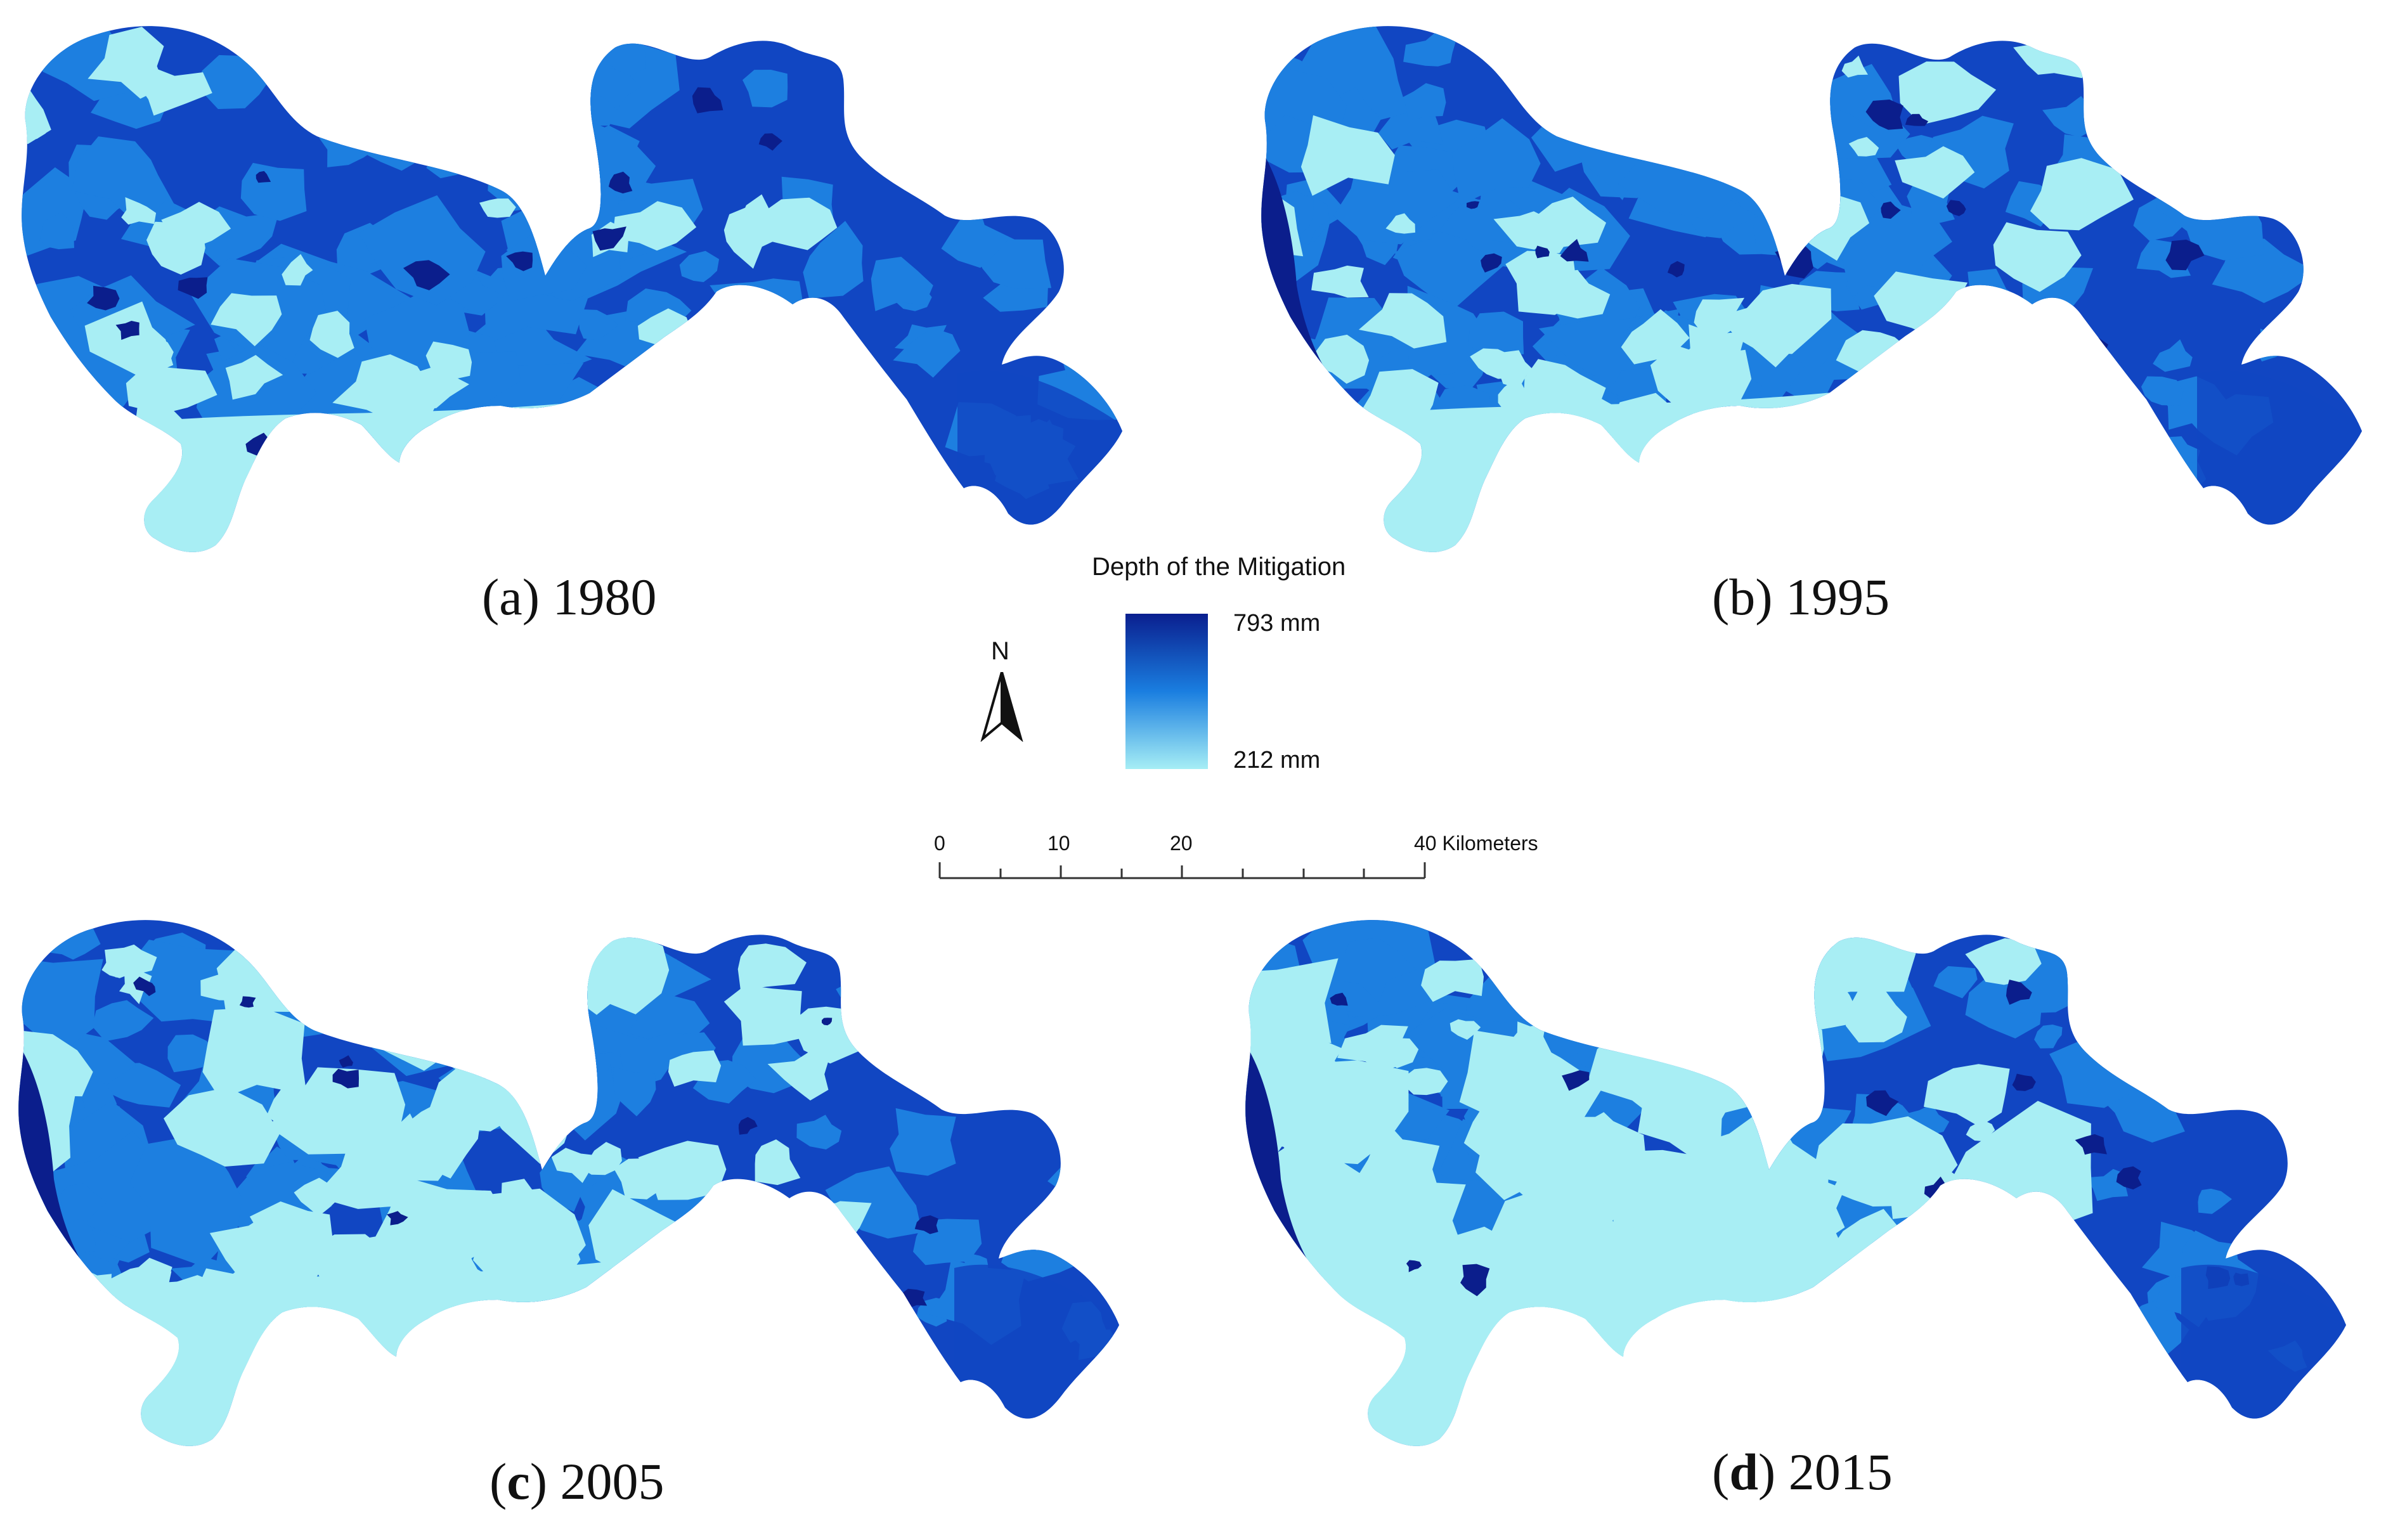 The image size is (2386, 1540). Describe the element at coordinates (1000, 651) in the screenshot. I see `north-arrow-letter: N` at that location.